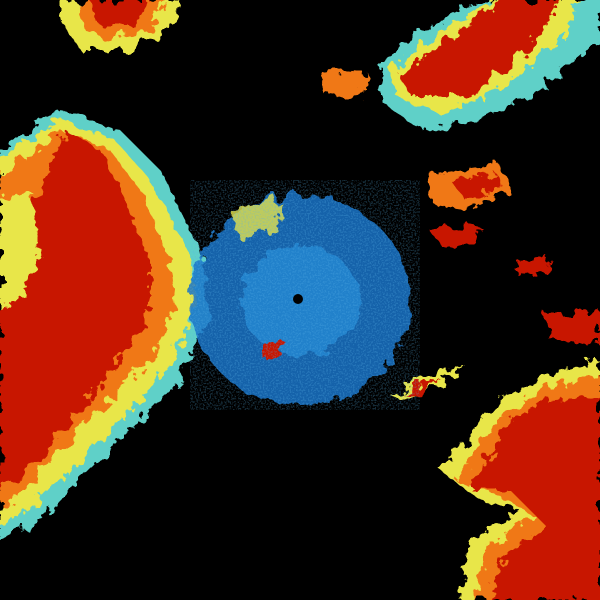  Describe the element at coordinates (305, 295) in the screenshot. I see `clutter-speckle` at that location.